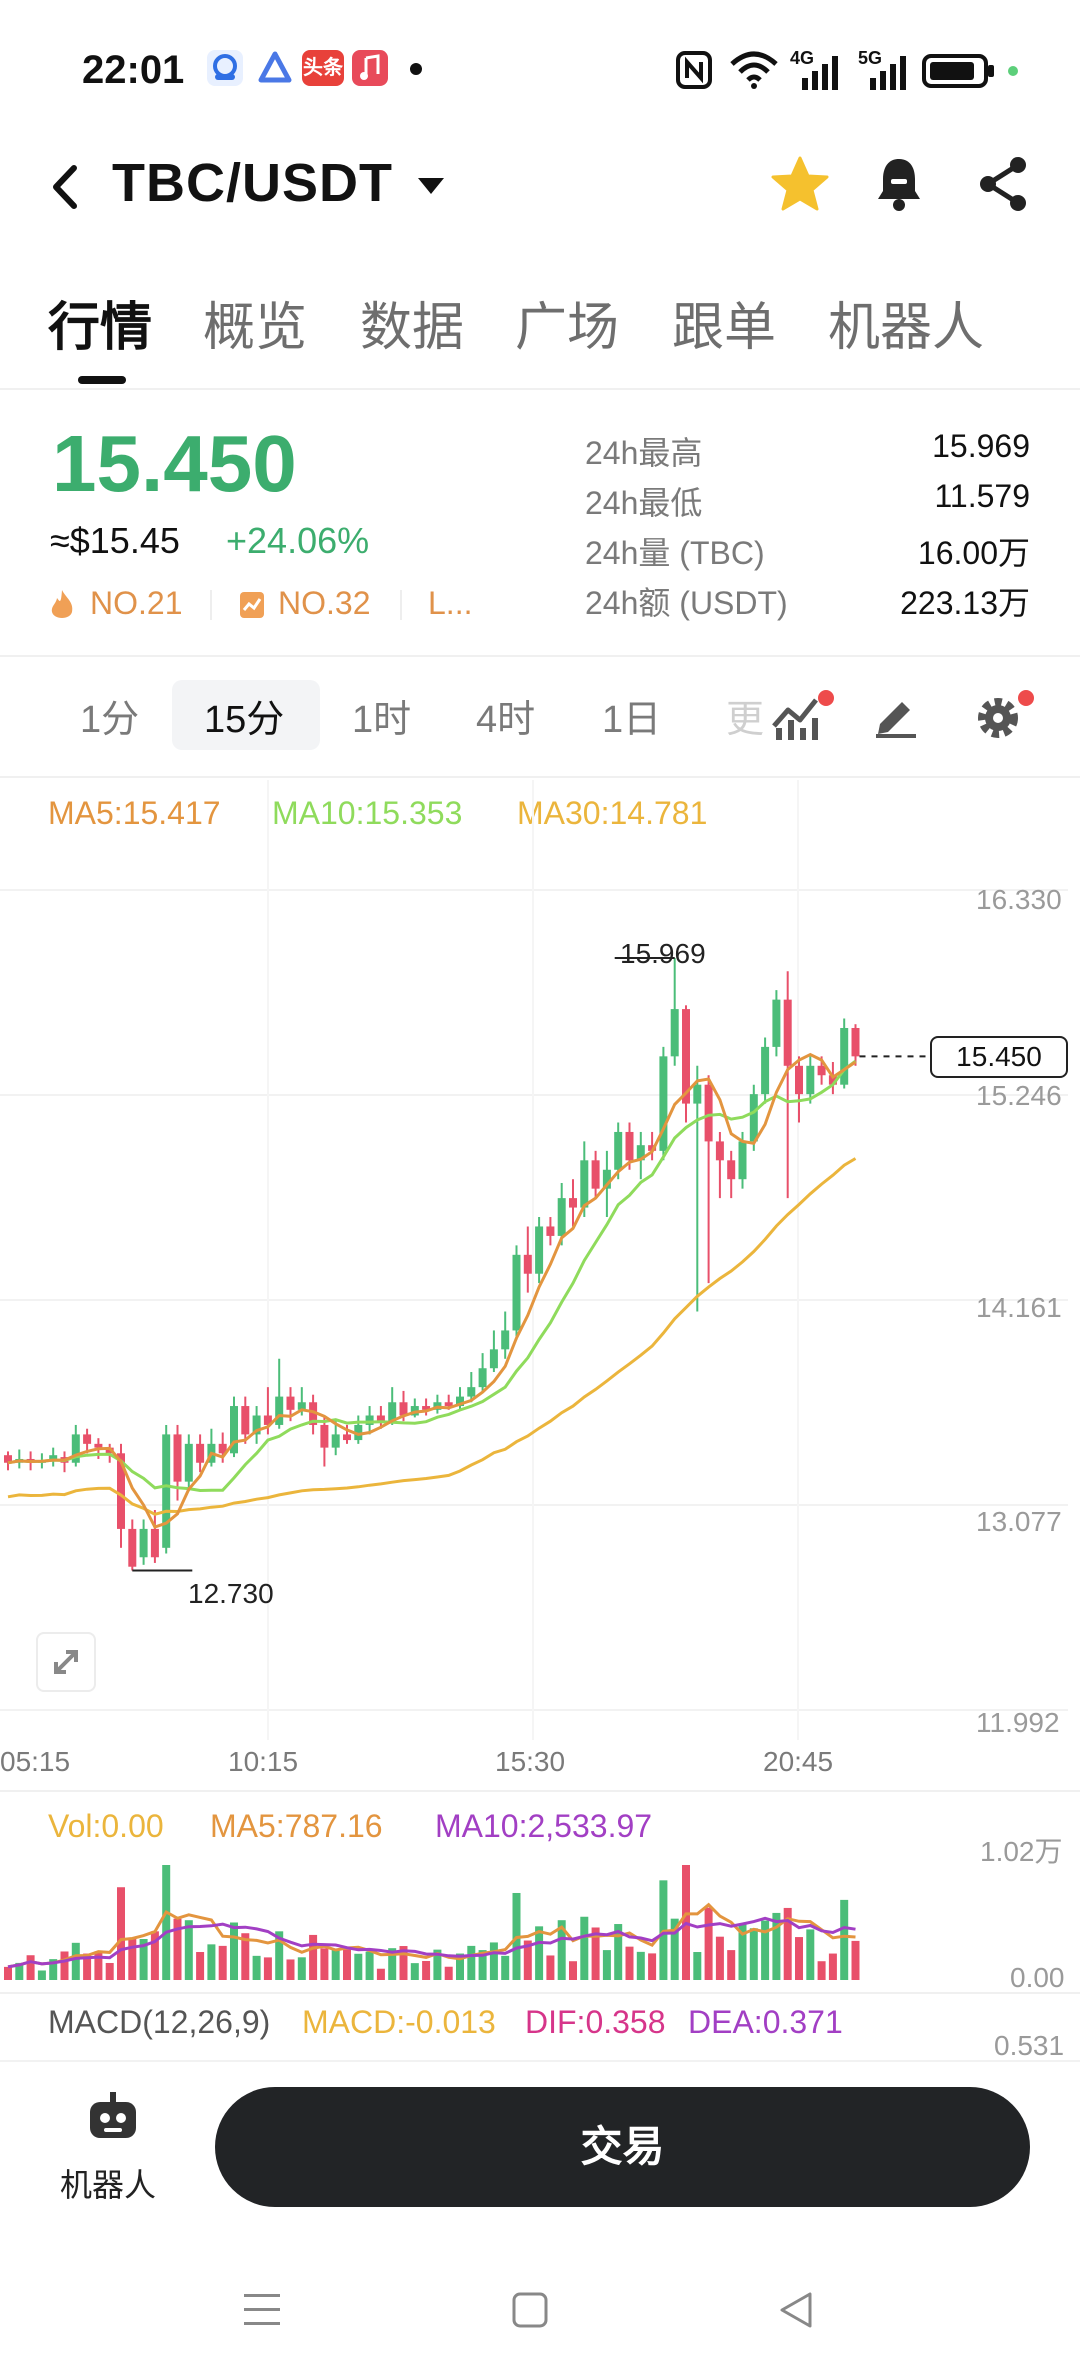  What do you see at coordinates (412, 328) in the screenshot?
I see `tab-data: 数据` at bounding box center [412, 328].